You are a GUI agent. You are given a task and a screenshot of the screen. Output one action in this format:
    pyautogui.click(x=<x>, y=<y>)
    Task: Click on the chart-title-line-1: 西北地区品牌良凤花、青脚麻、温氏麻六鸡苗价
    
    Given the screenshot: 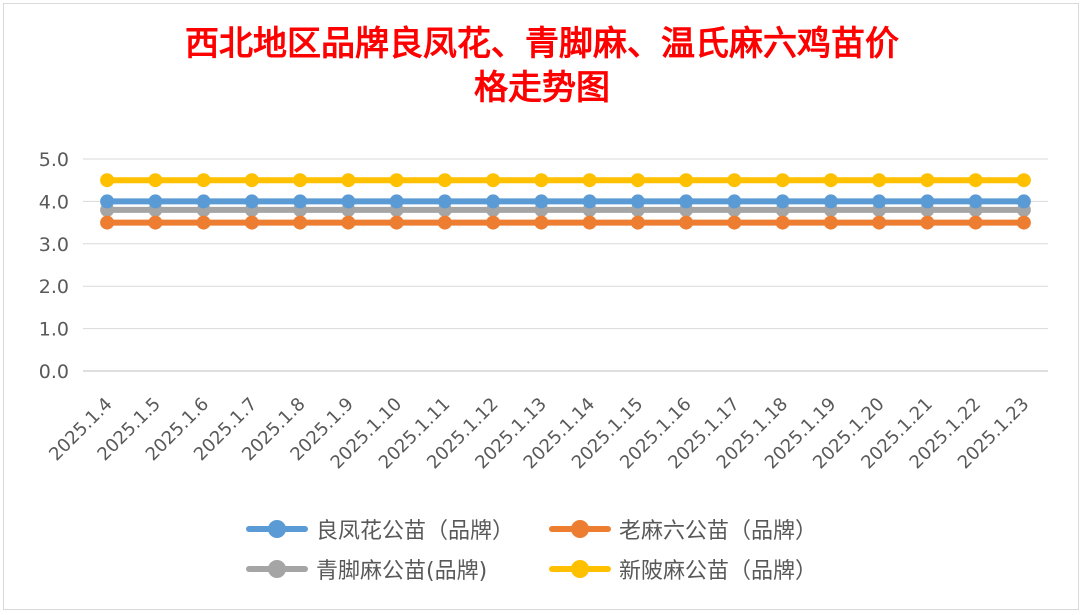 What is the action you would take?
    pyautogui.click(x=542, y=44)
    